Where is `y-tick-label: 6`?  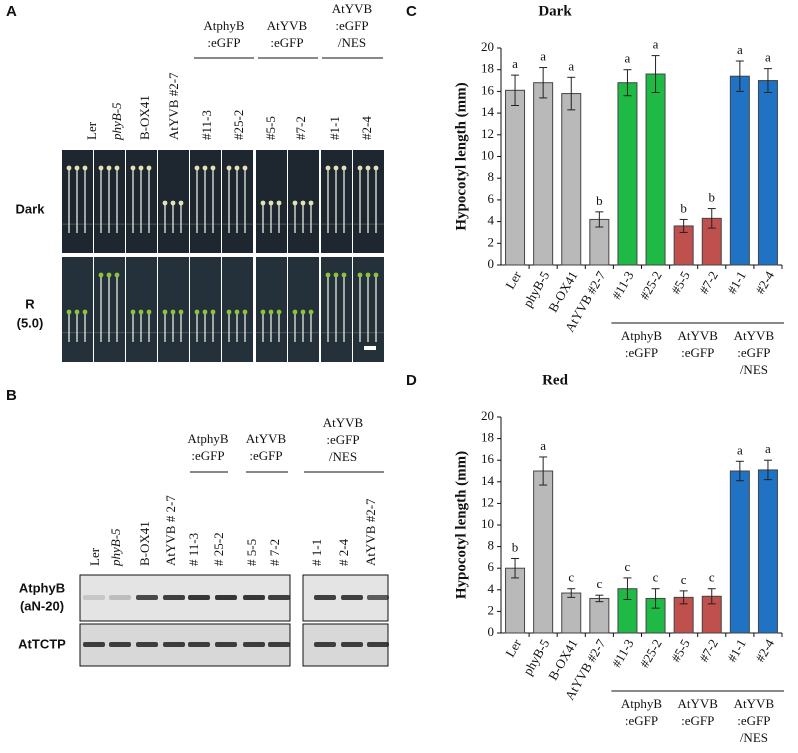
y-tick-label: 6 is located at coordinates (491, 198).